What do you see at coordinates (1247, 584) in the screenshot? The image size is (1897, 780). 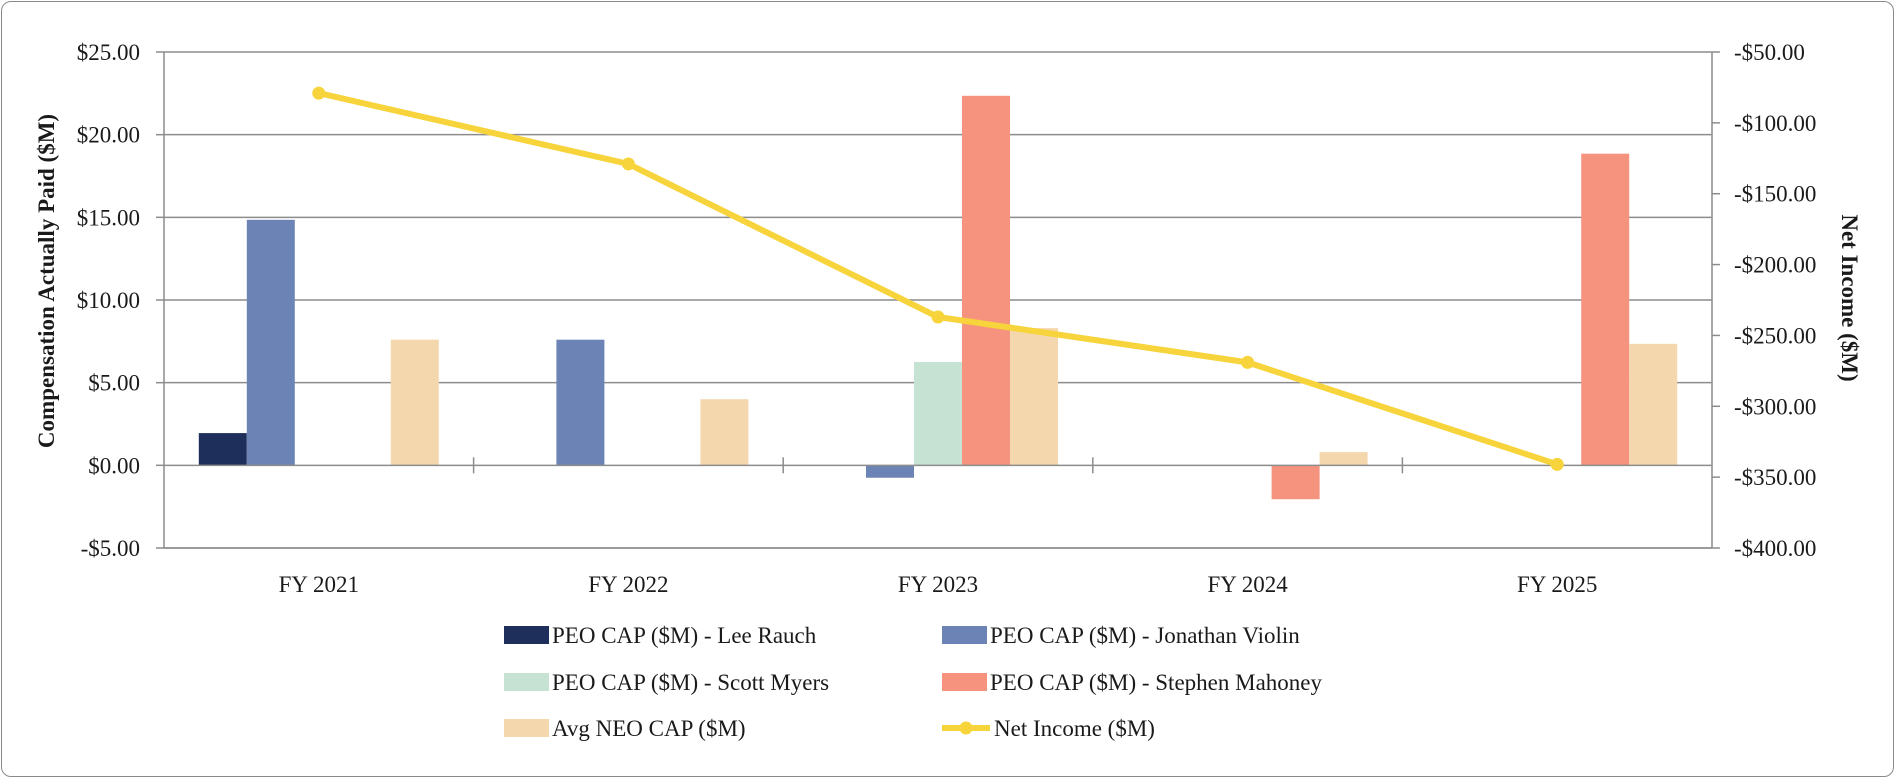 I see `x-tick-label: FY 2024` at bounding box center [1247, 584].